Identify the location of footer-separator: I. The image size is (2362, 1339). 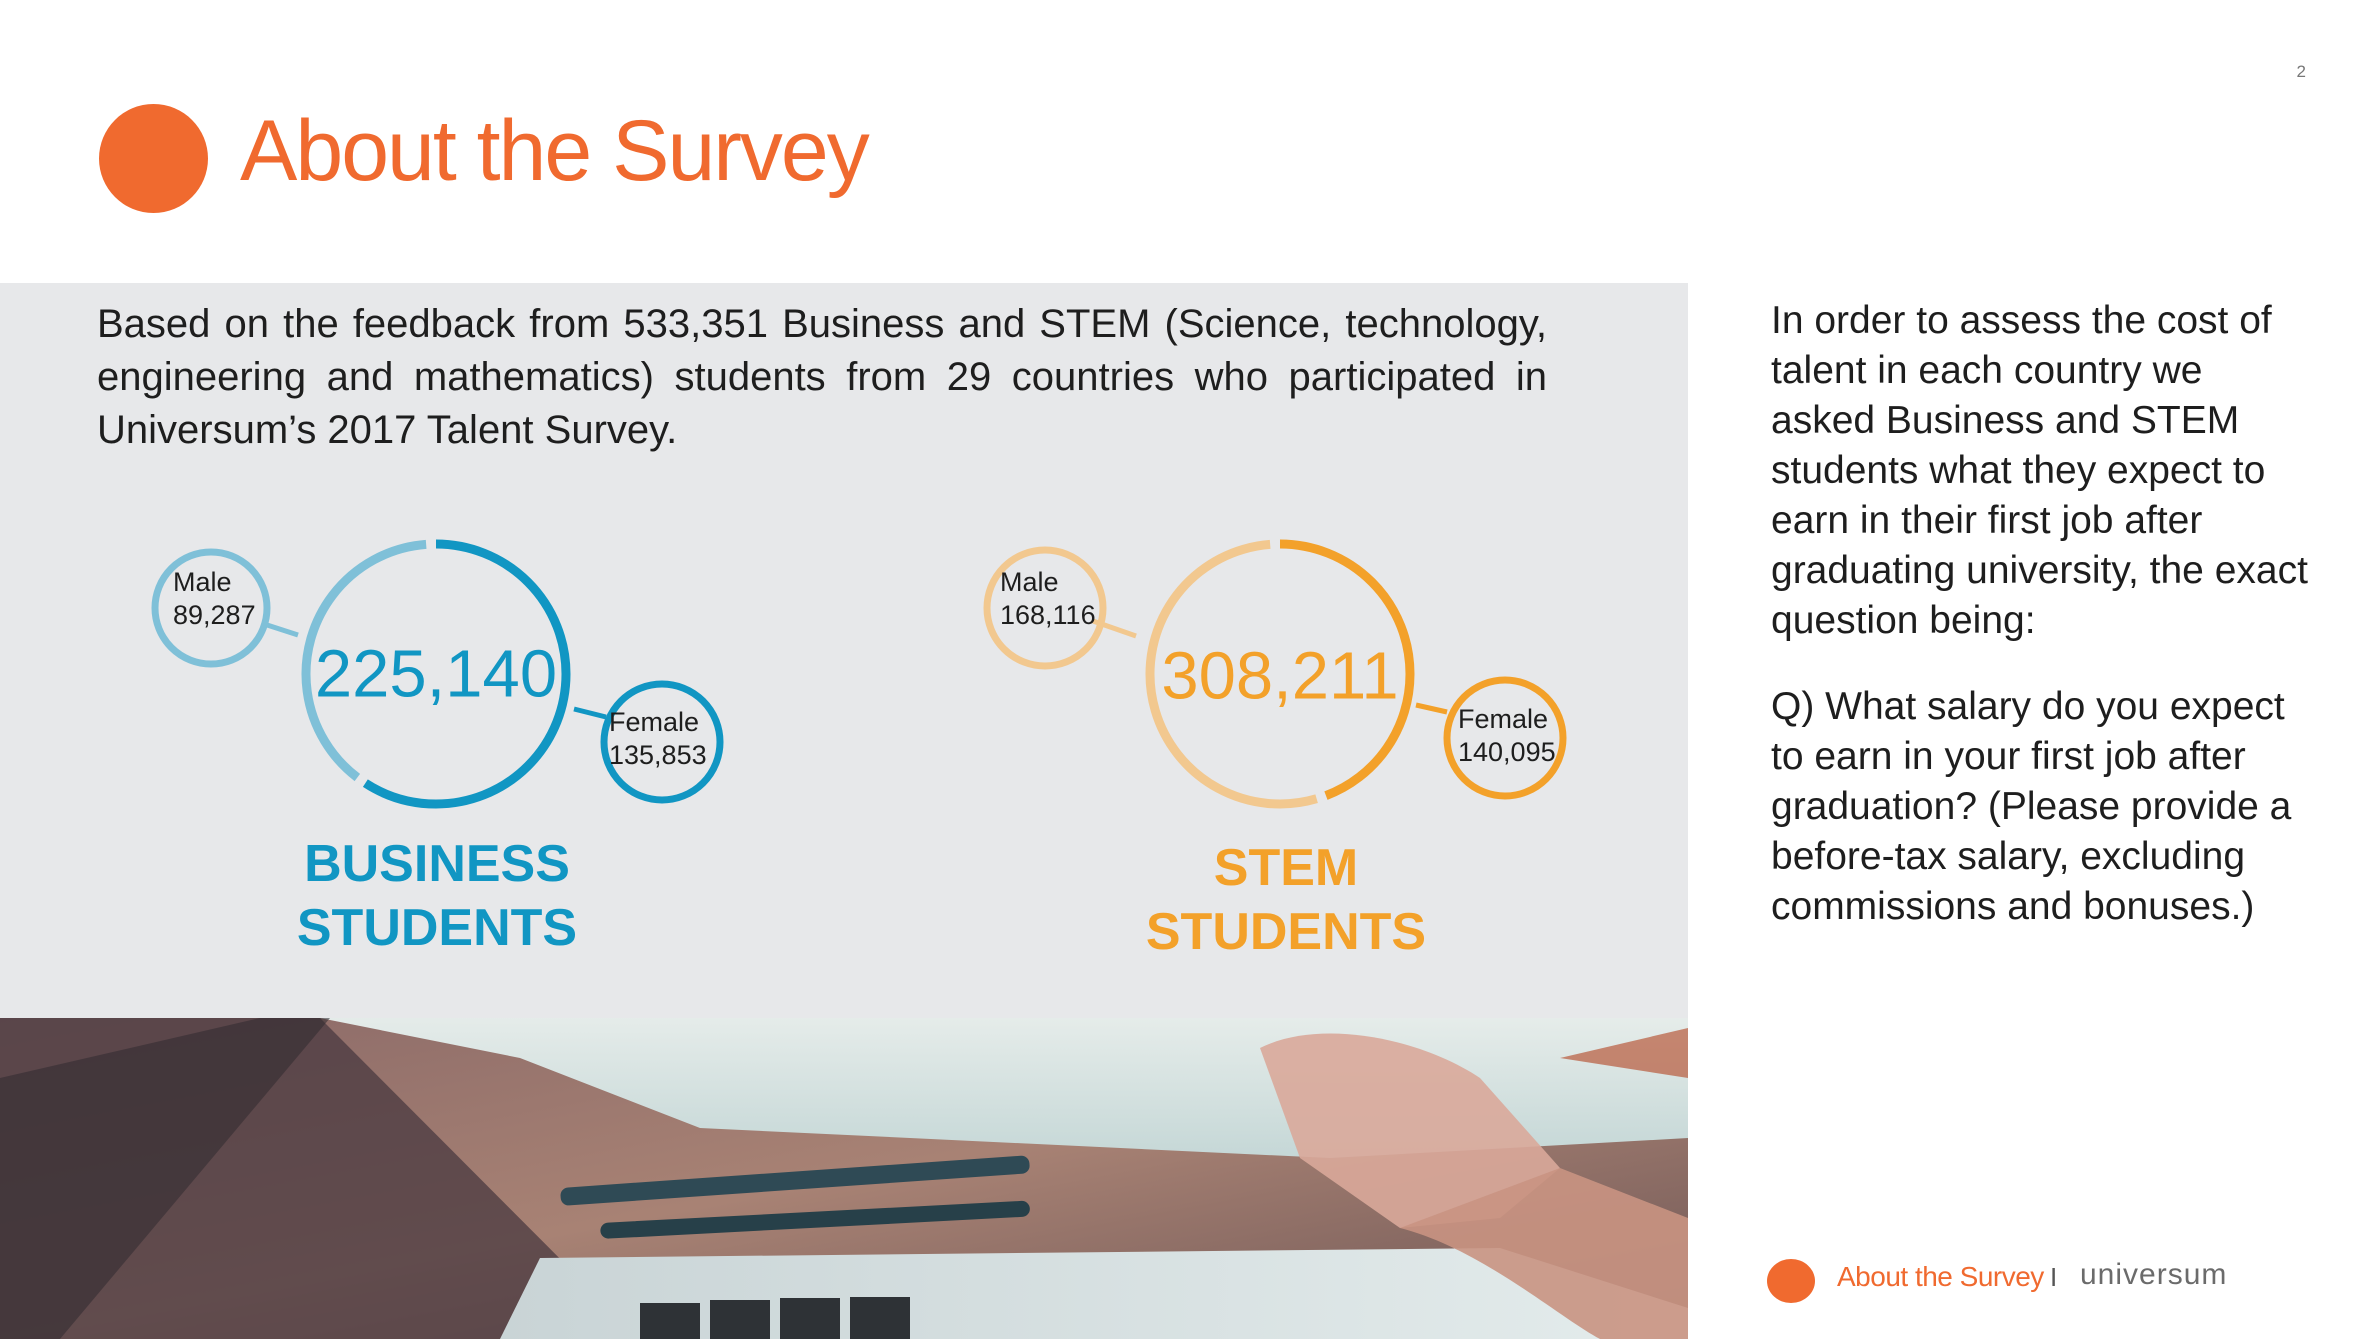
(2054, 1277).